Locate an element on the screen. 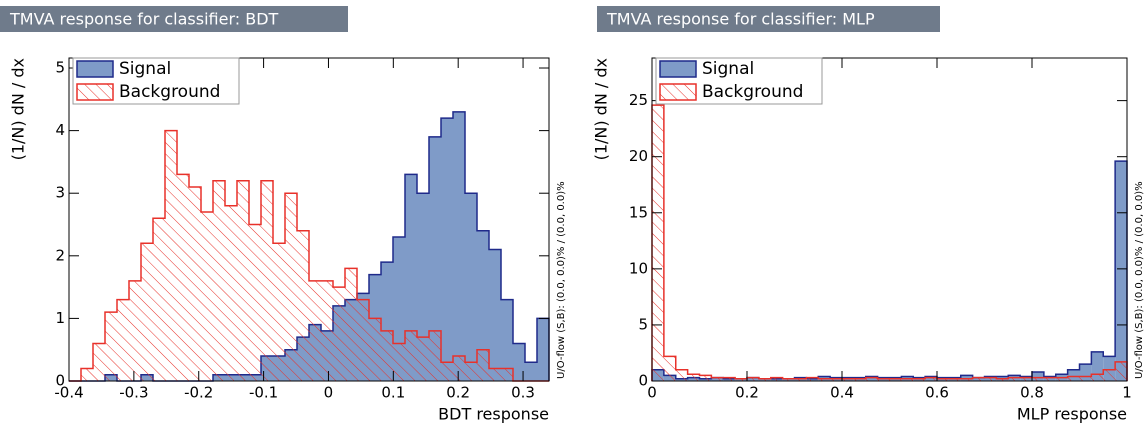 The width and height of the screenshot is (1145, 426). y-axis-label: (1/N) dN / dx is located at coordinates (18, 109).